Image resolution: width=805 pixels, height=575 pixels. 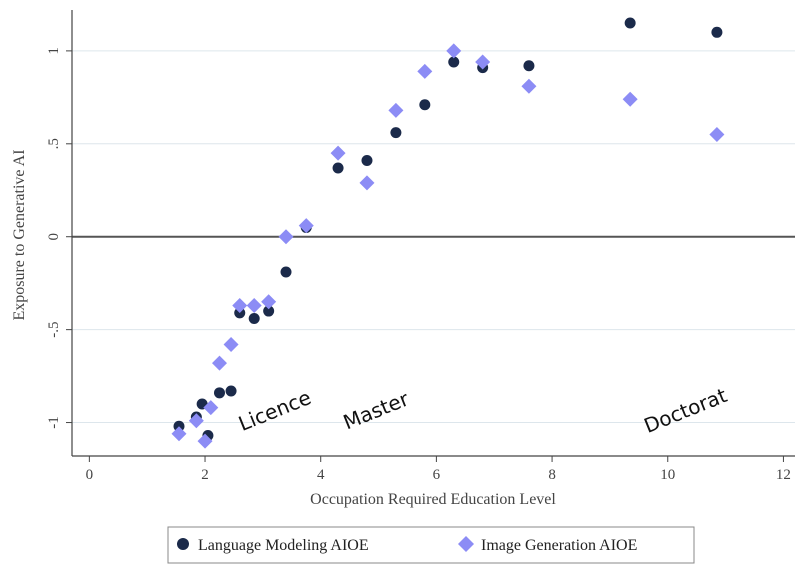 What do you see at coordinates (54, 51) in the screenshot?
I see `y-tick-label: 1` at bounding box center [54, 51].